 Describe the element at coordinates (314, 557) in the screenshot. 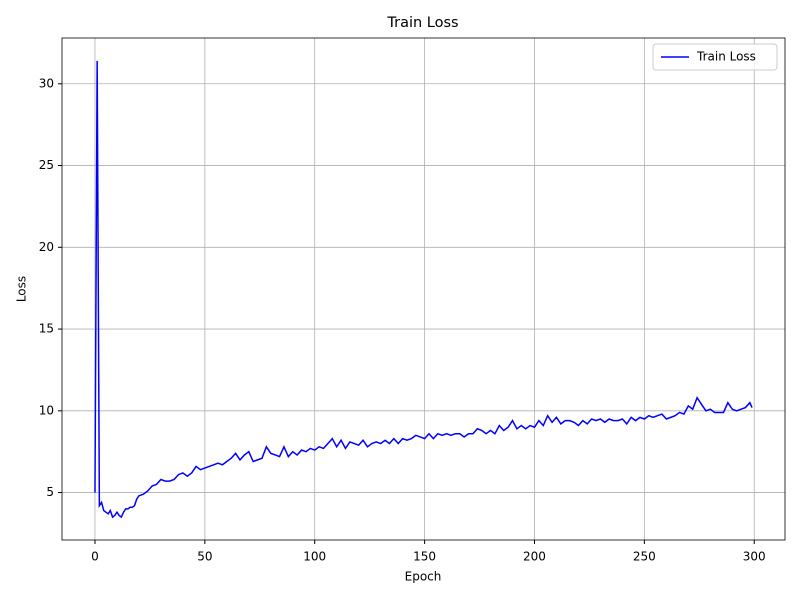

I see `x-tick-label: 100` at that location.